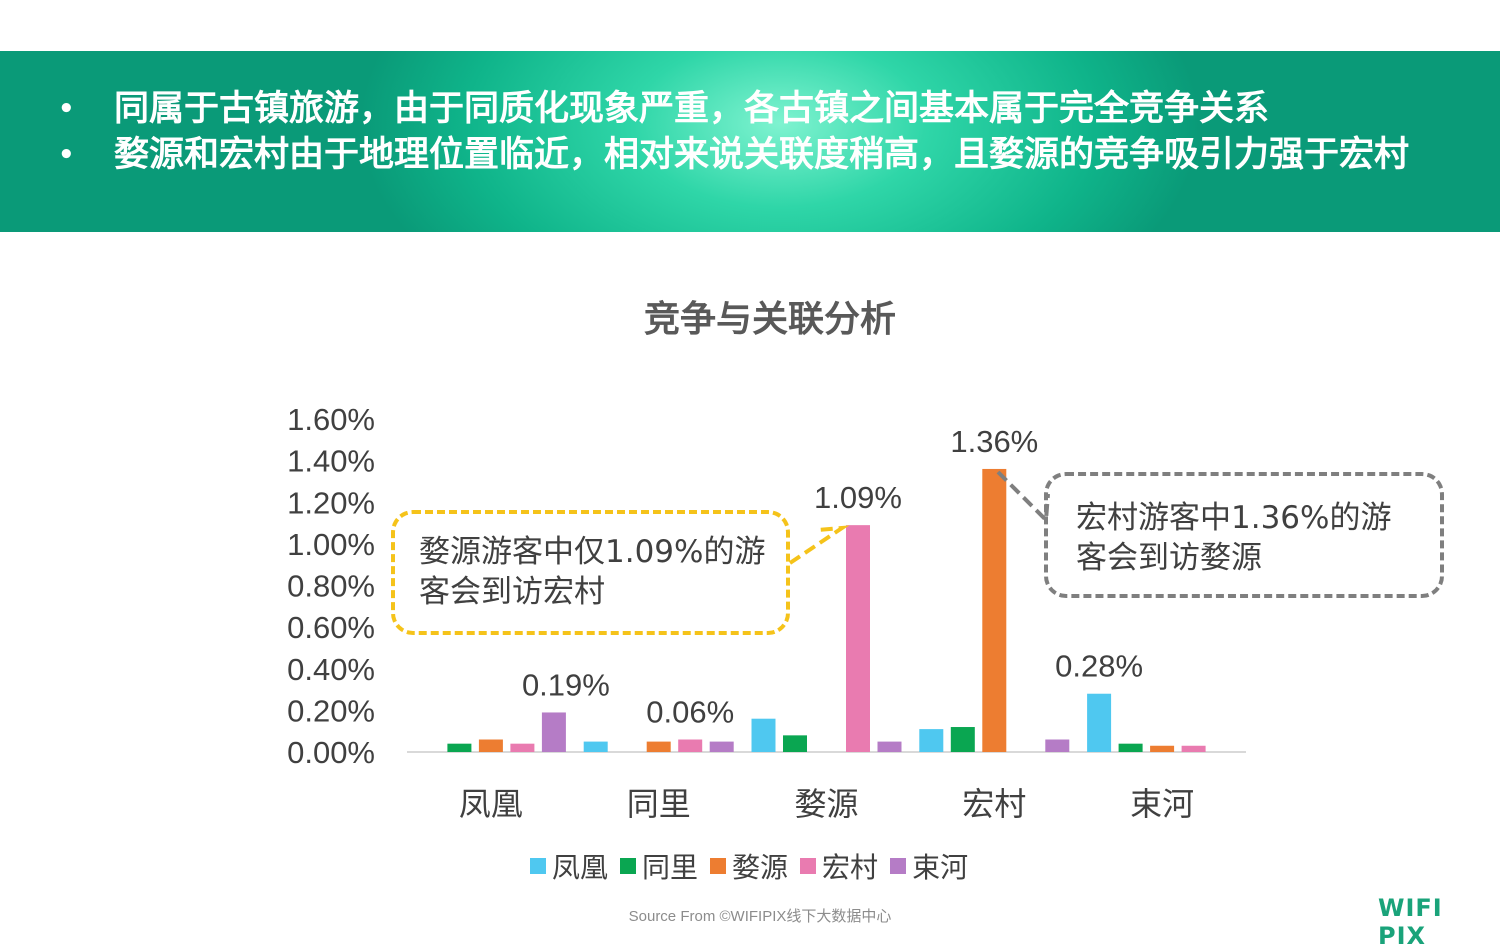 Image resolution: width=1500 pixels, height=950 pixels. Describe the element at coordinates (590, 572) in the screenshot. I see `callout-wuyuan: 婺源游客中仅1.09%的游客会到访宏村` at that location.